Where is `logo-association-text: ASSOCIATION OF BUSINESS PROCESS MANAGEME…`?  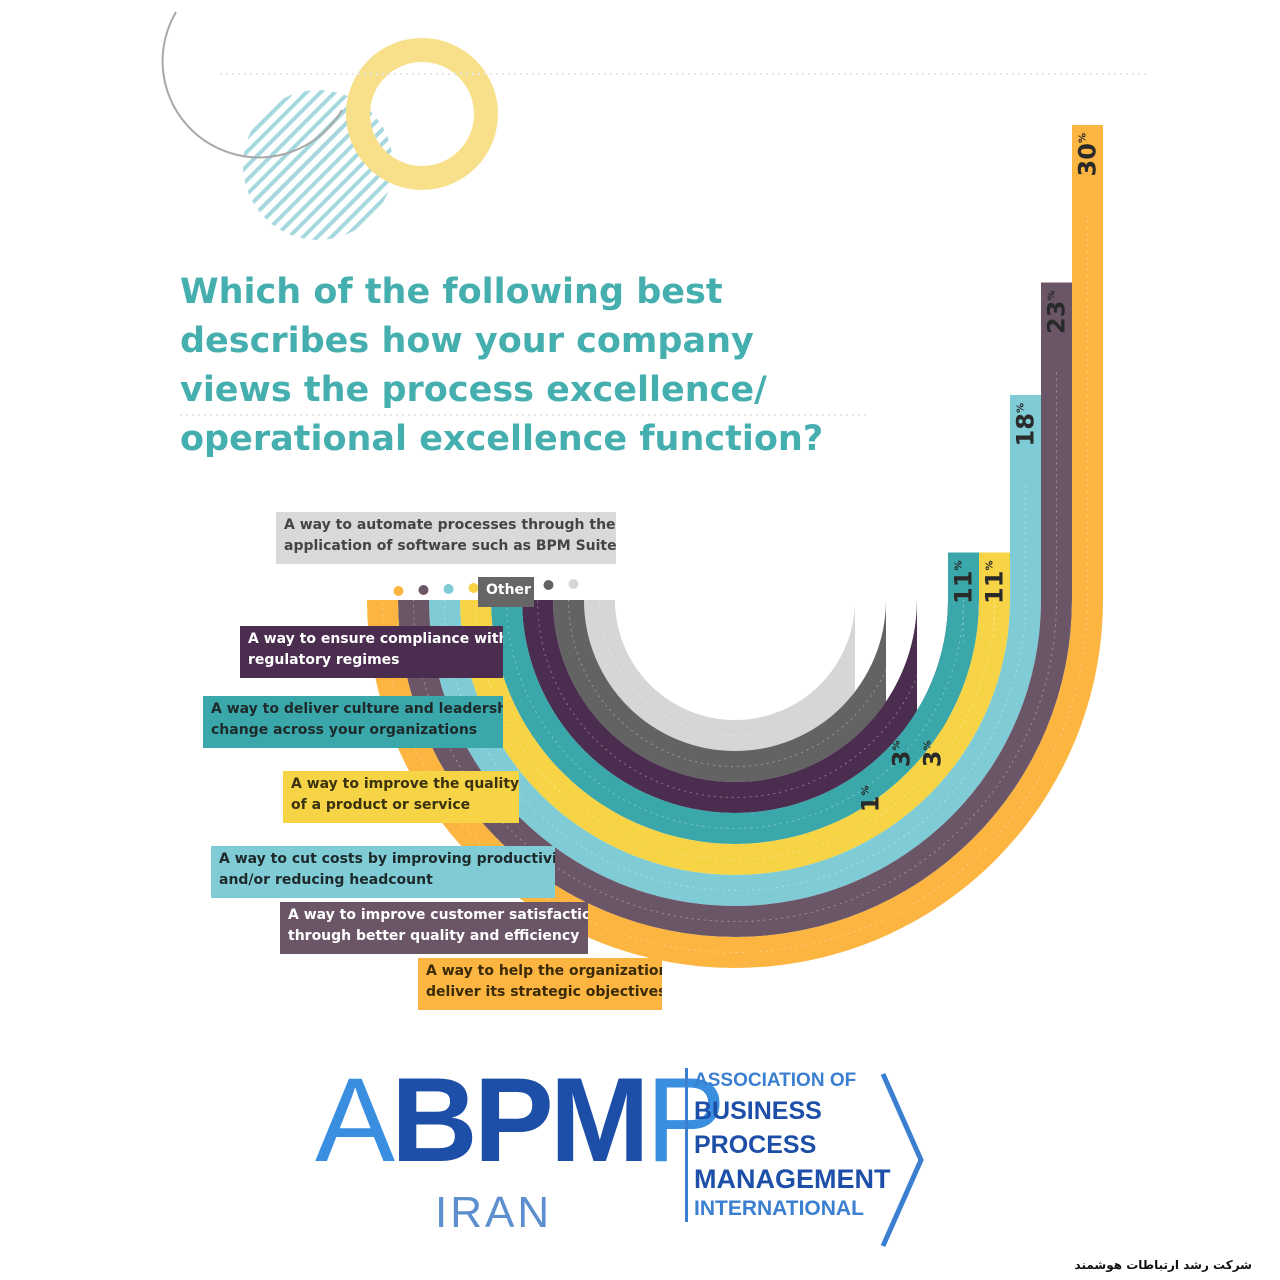 logo-association-text: ASSOCIATION OF BUSINESS PROCESS MANAGEME… is located at coordinates (788, 1145).